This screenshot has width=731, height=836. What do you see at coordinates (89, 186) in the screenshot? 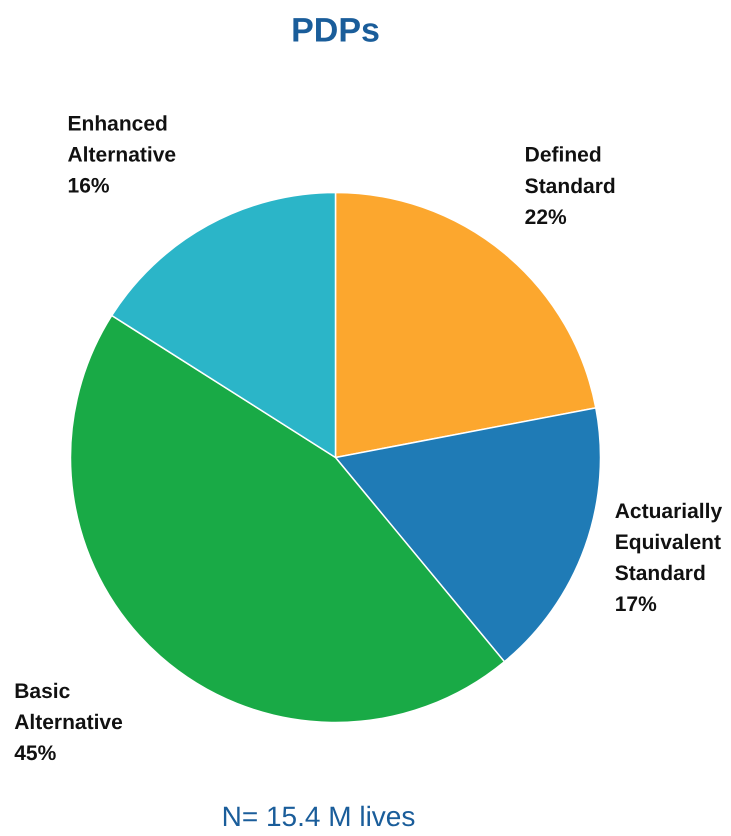
I see `data-label: 16%` at bounding box center [89, 186].